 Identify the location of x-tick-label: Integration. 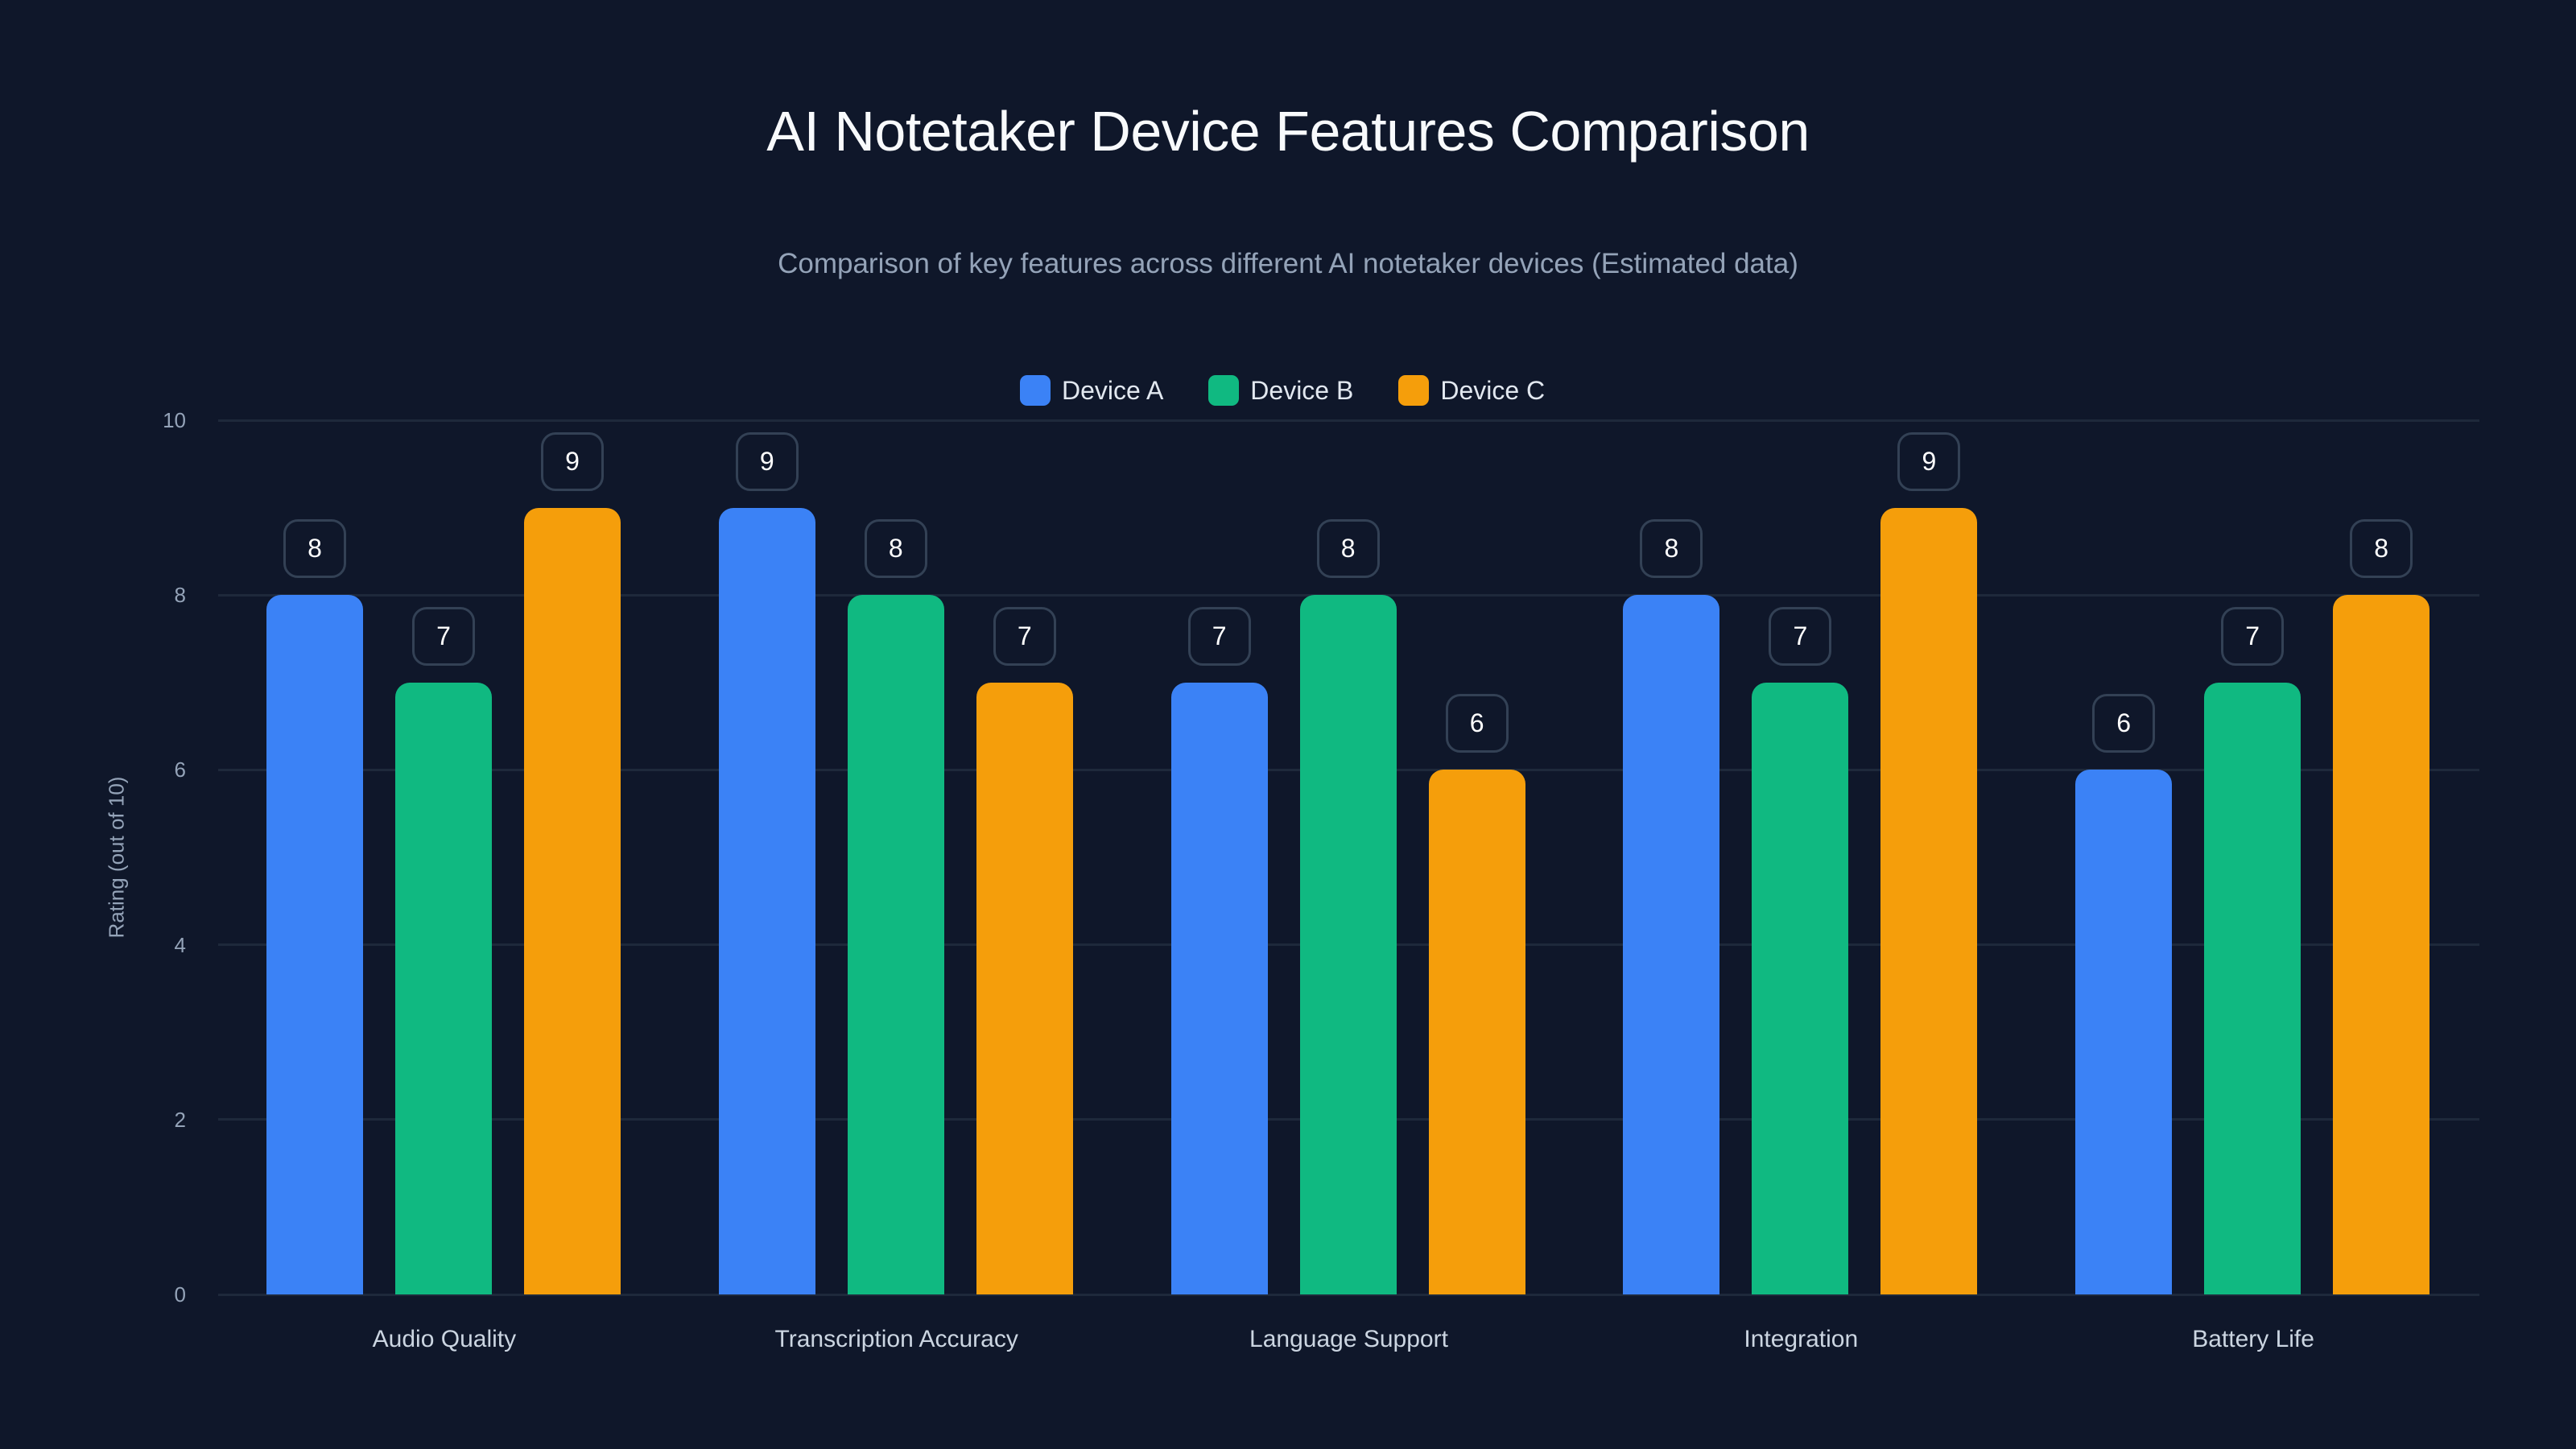
(1801, 1339).